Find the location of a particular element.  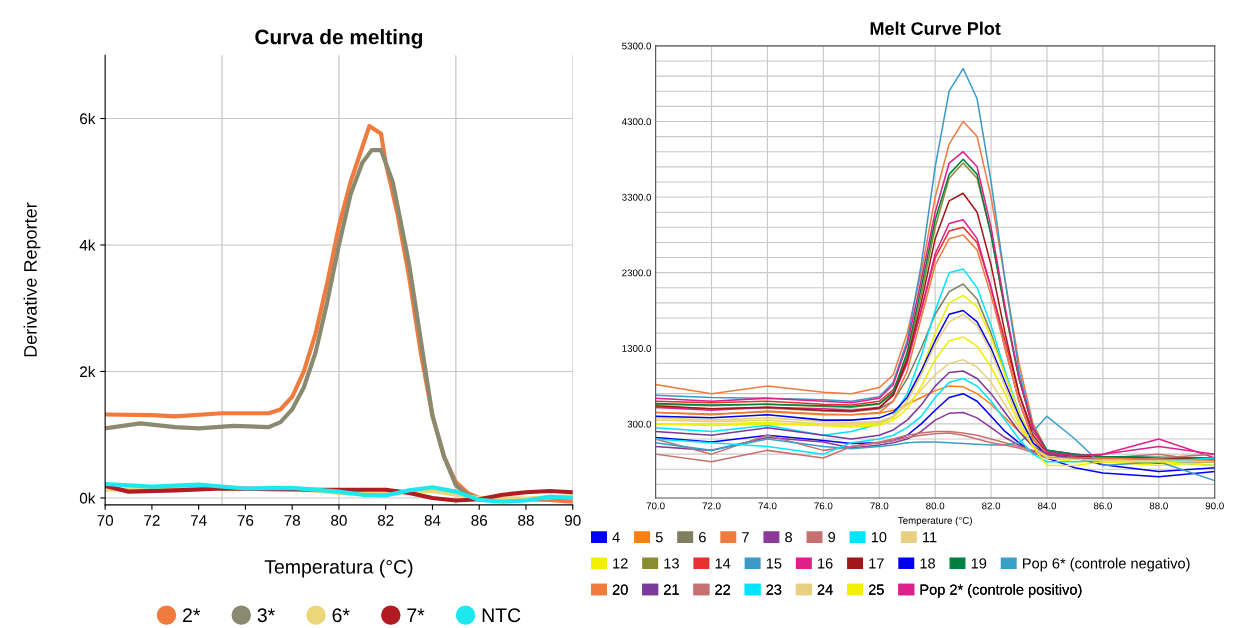

x-tick-label: 72.0 is located at coordinates (711, 506).